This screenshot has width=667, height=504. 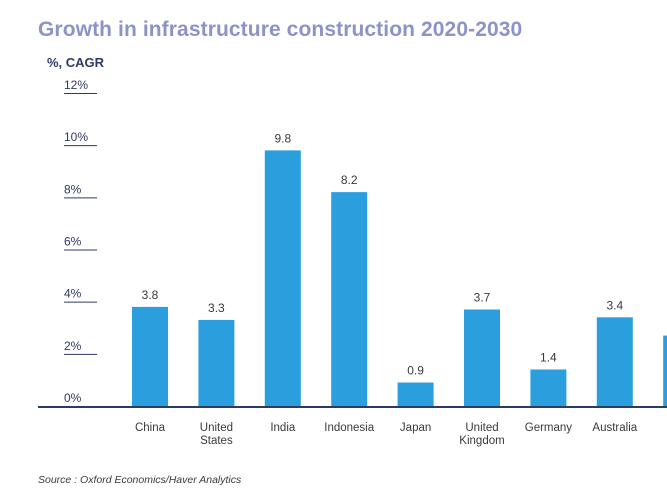 I want to click on bar-value-label: 0.9, so click(x=415, y=371).